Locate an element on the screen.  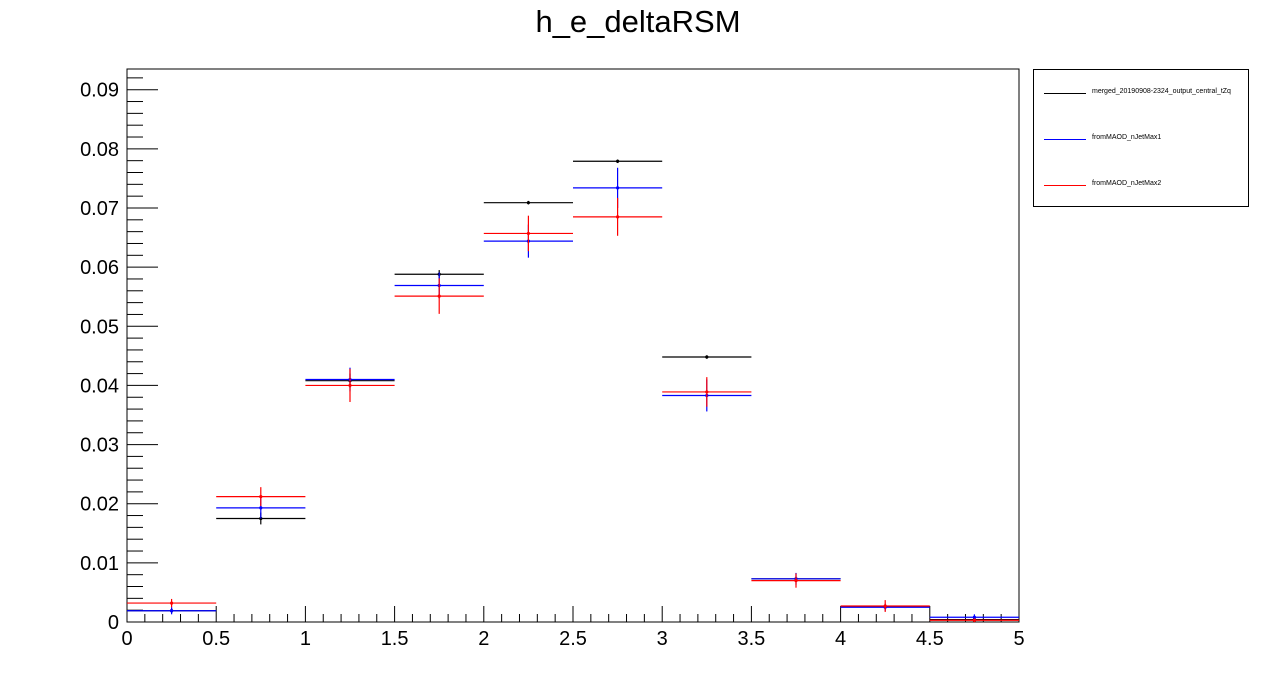
y-tick-label: 0.03 is located at coordinates (99, 446).